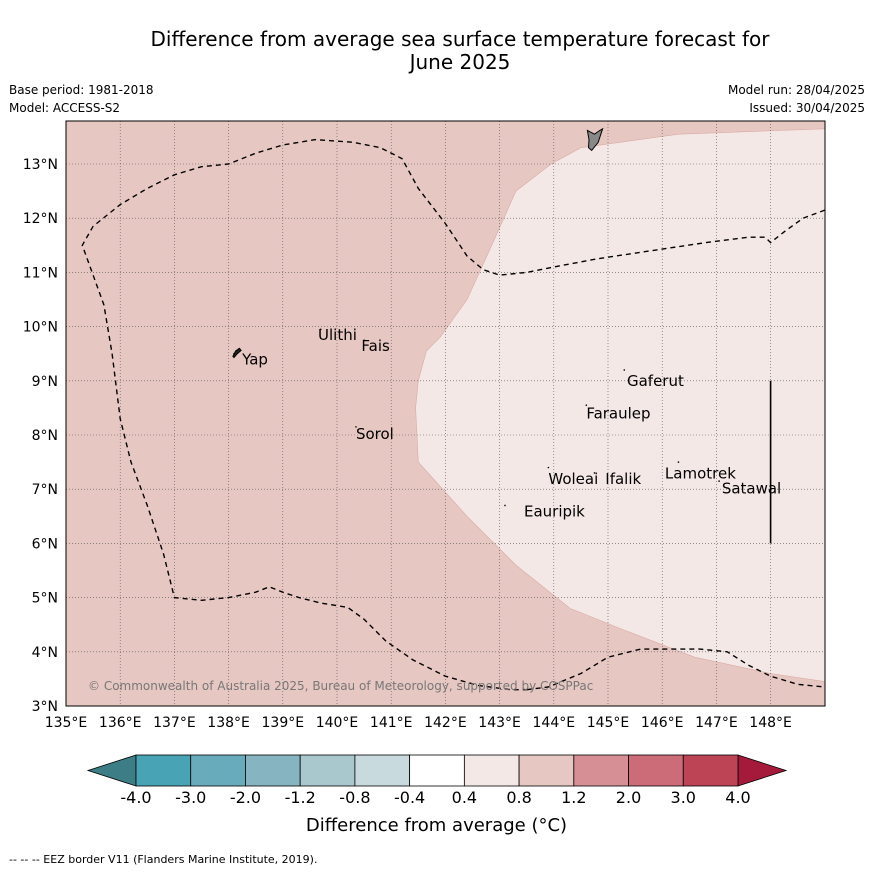 The width and height of the screenshot is (873, 873). Describe the element at coordinates (460, 62) in the screenshot. I see `title-line-2: June 2025` at that location.